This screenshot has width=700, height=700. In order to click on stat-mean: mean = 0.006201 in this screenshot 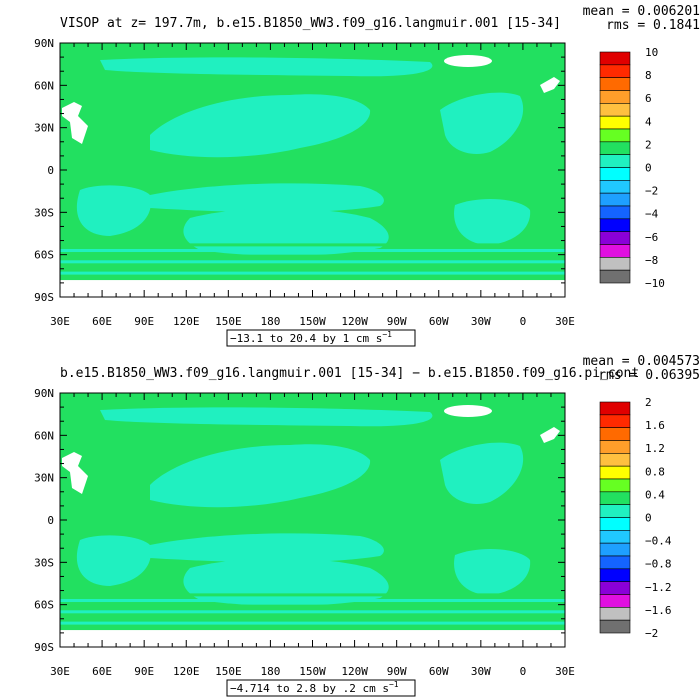, I will do `click(641, 11)`.